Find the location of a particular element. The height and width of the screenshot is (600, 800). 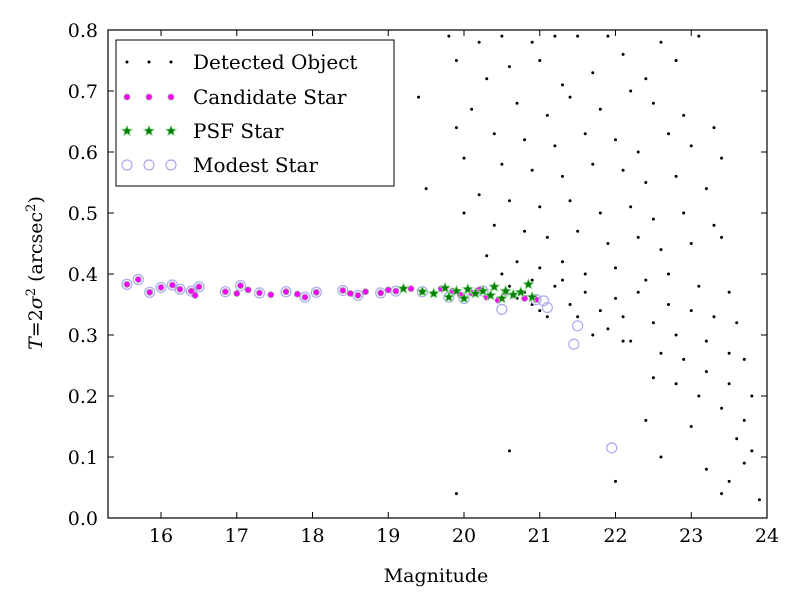

y-axis-label-unit-open: (arcsec is located at coordinates (36, 247).